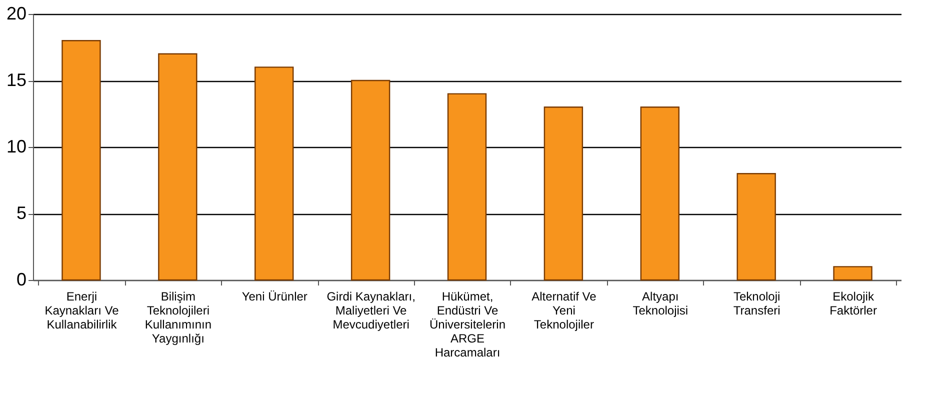 This screenshot has height=401, width=925. Describe the element at coordinates (21, 280) in the screenshot. I see `y-tick-label: 0` at that location.